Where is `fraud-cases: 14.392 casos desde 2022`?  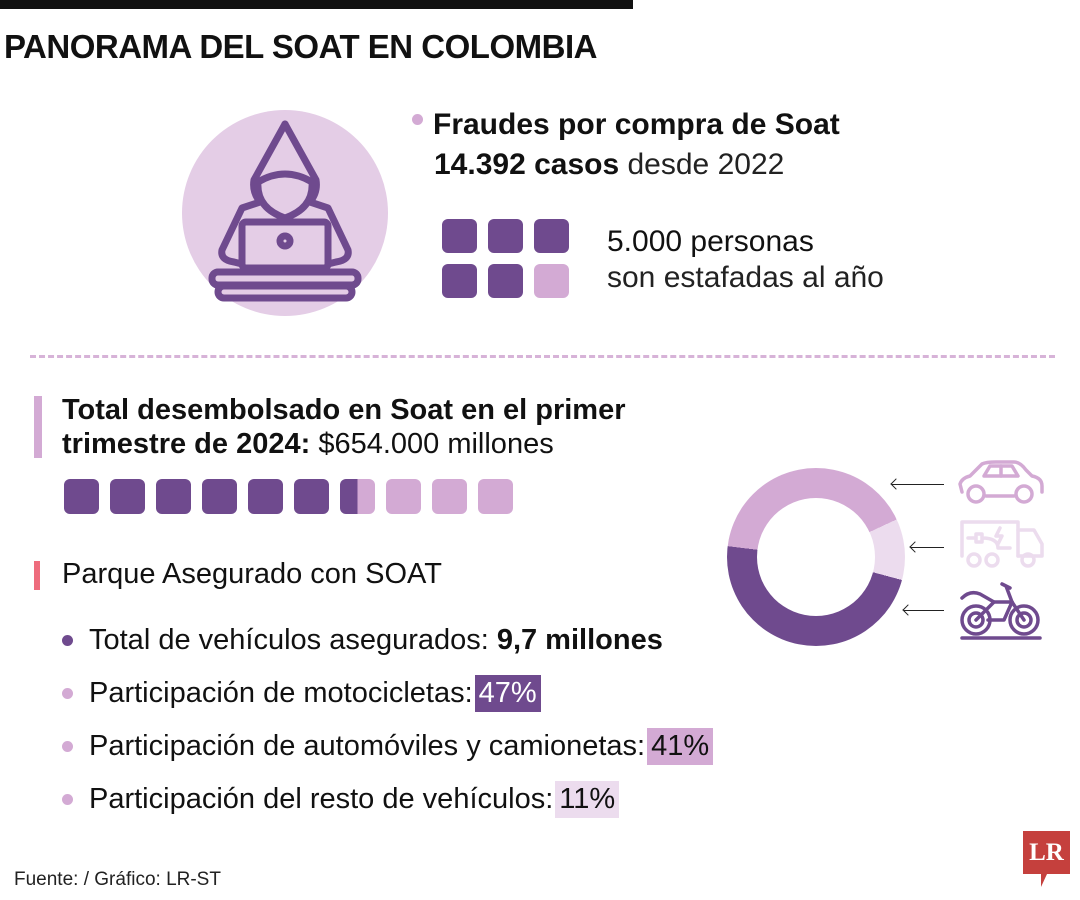 fraud-cases: 14.392 casos desde 2022 is located at coordinates (609, 165).